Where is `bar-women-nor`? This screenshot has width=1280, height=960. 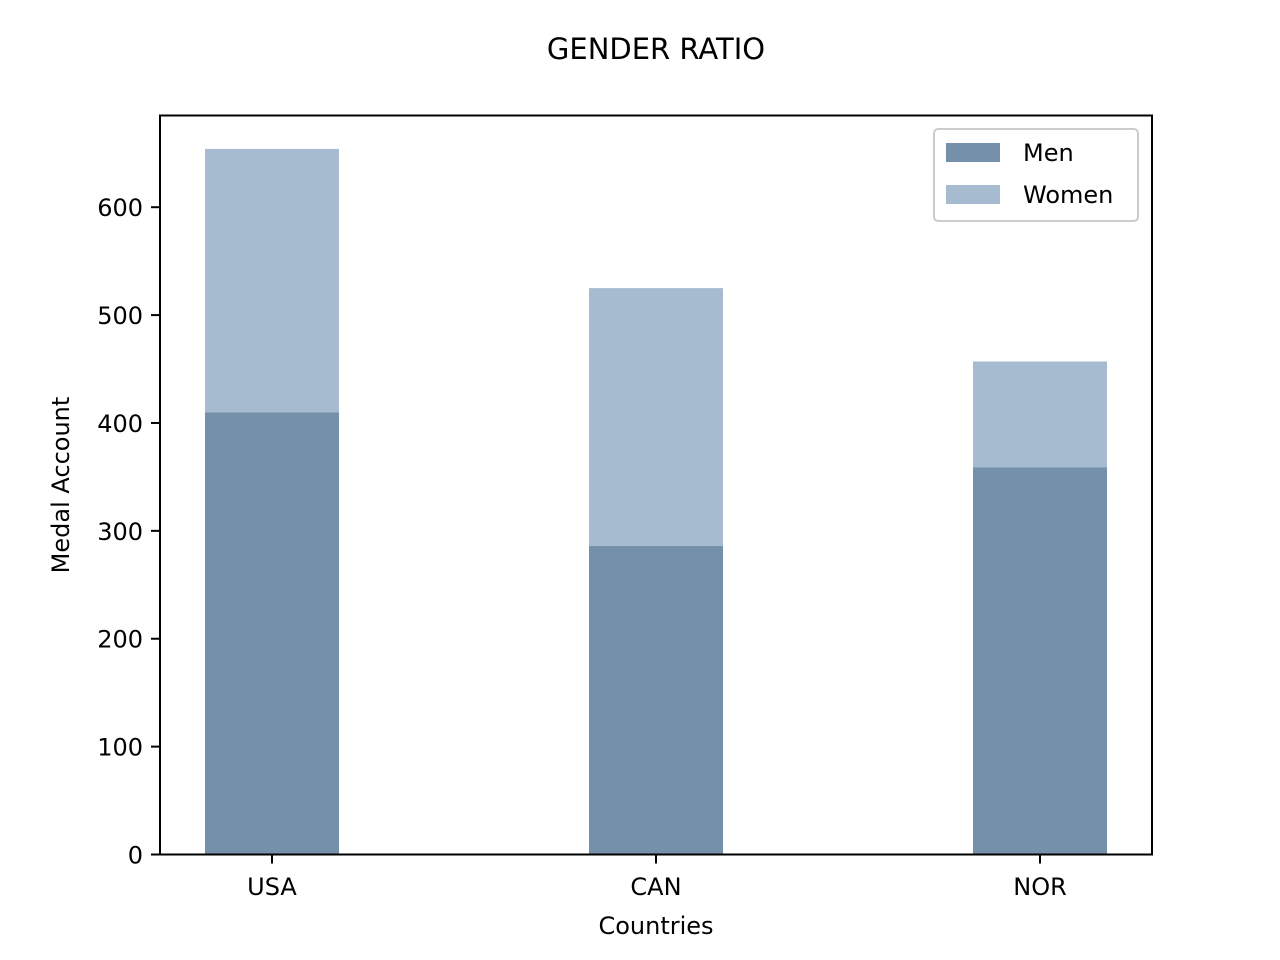
bar-women-nor is located at coordinates (1040, 414).